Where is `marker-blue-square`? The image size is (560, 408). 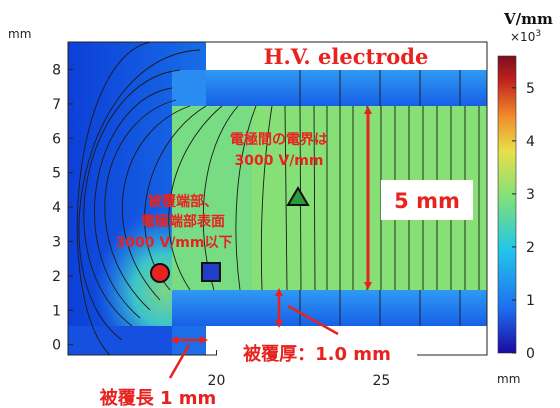 marker-blue-square is located at coordinates (211, 272).